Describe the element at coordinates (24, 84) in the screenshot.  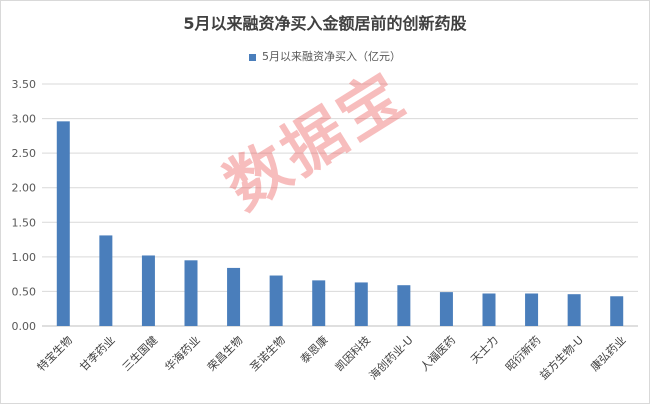
I see `y-tick-label: 3.50` at that location.